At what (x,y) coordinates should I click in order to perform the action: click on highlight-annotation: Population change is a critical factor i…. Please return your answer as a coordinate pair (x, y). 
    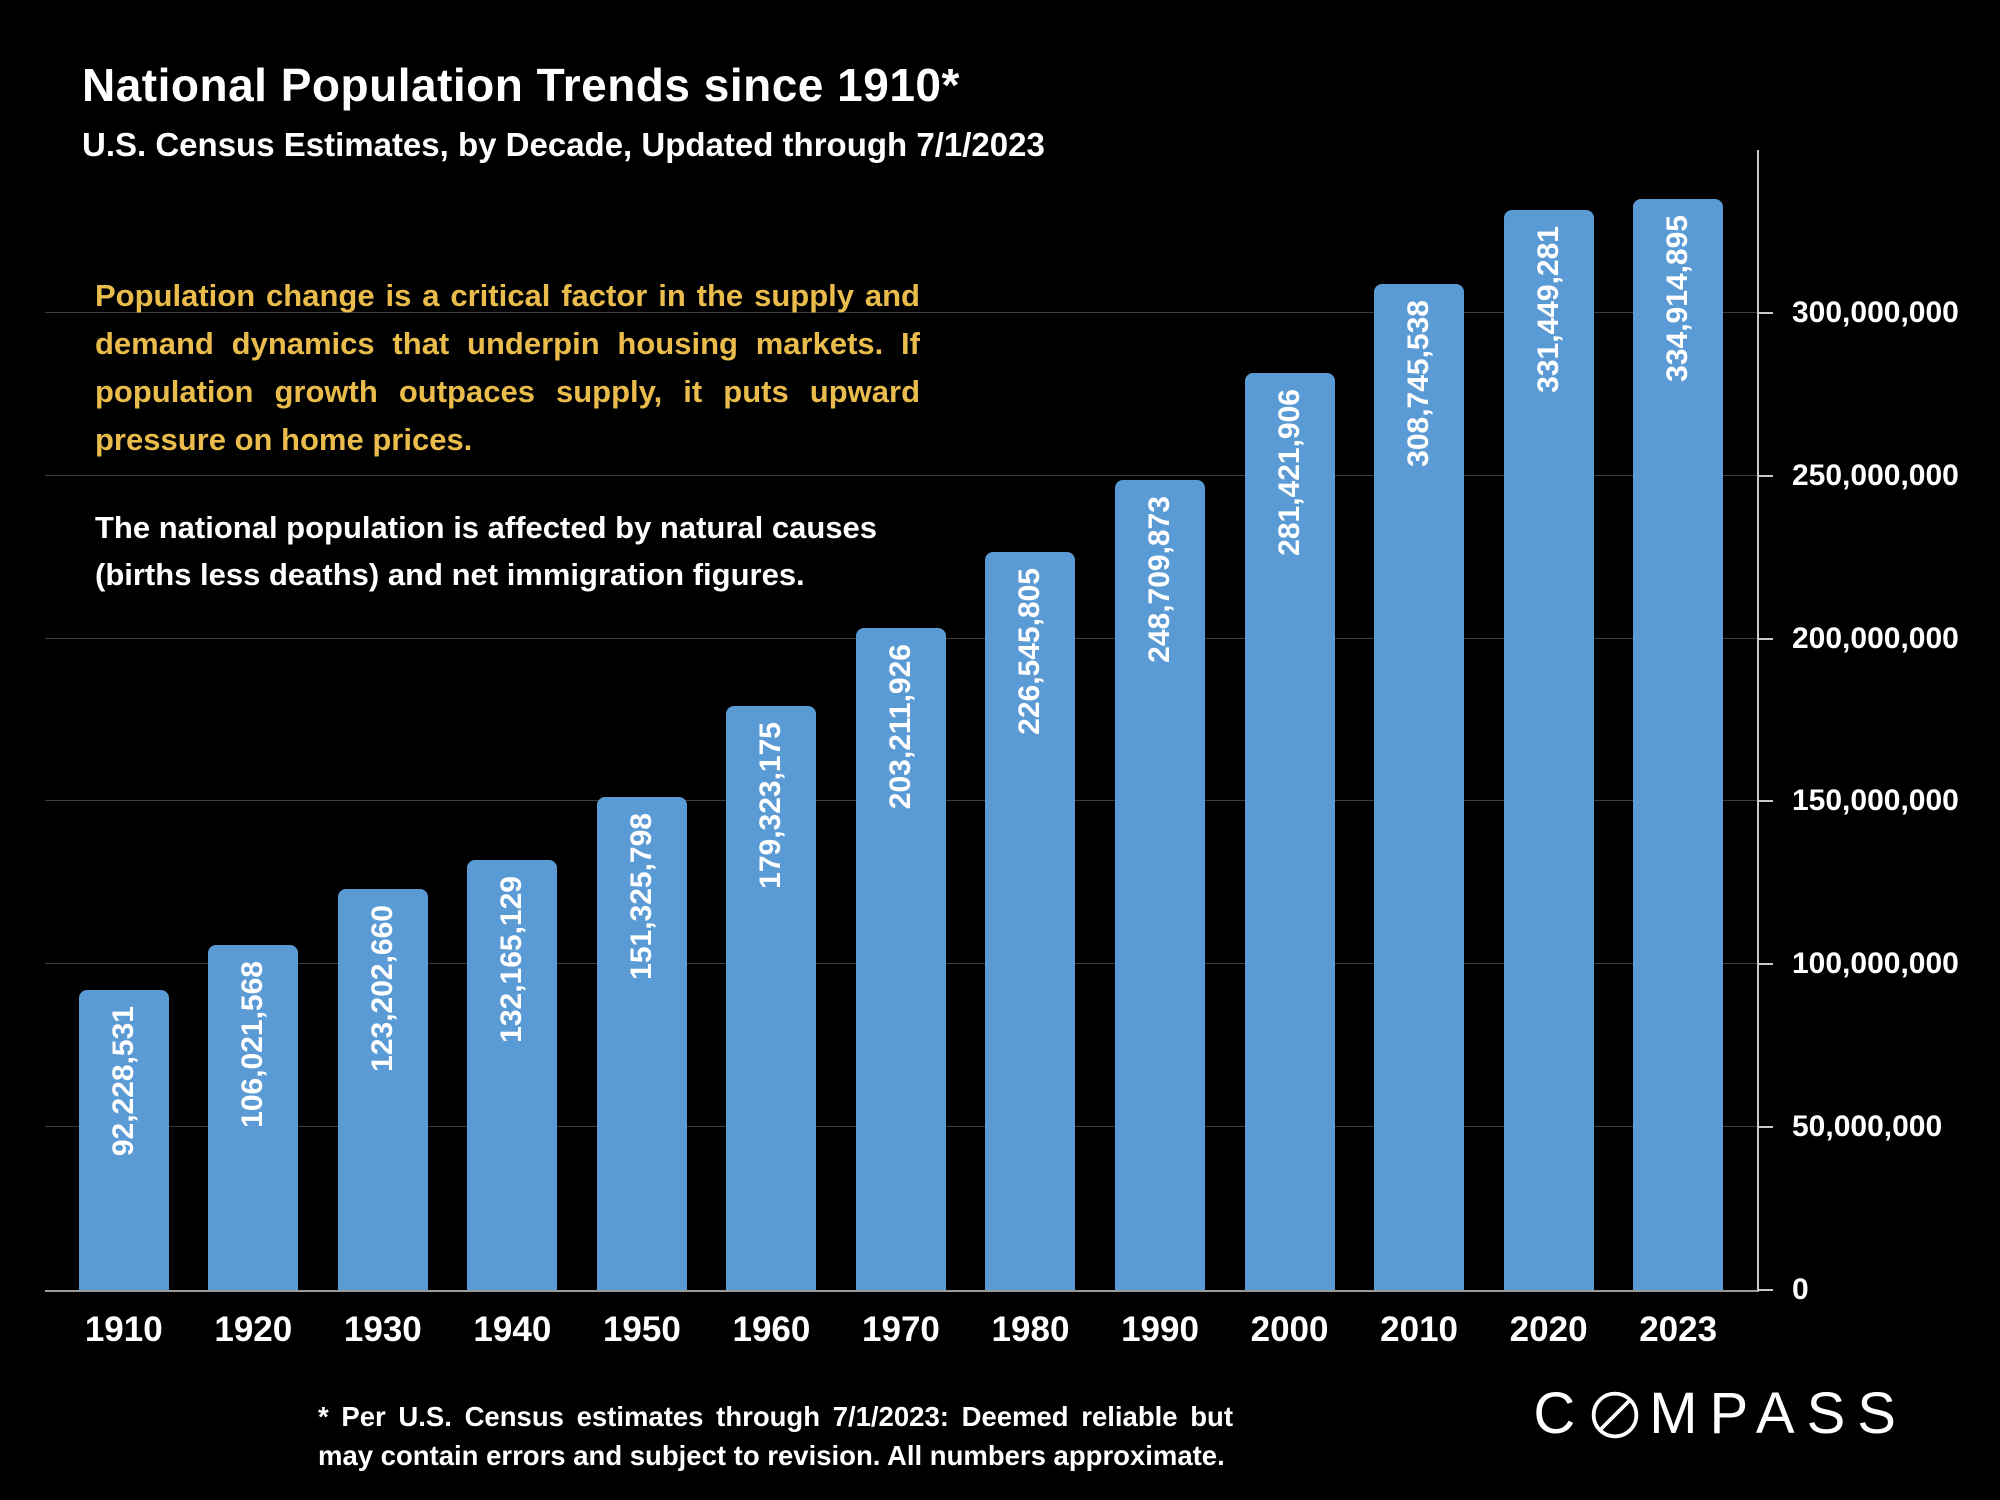
    Looking at the image, I should click on (507, 368).